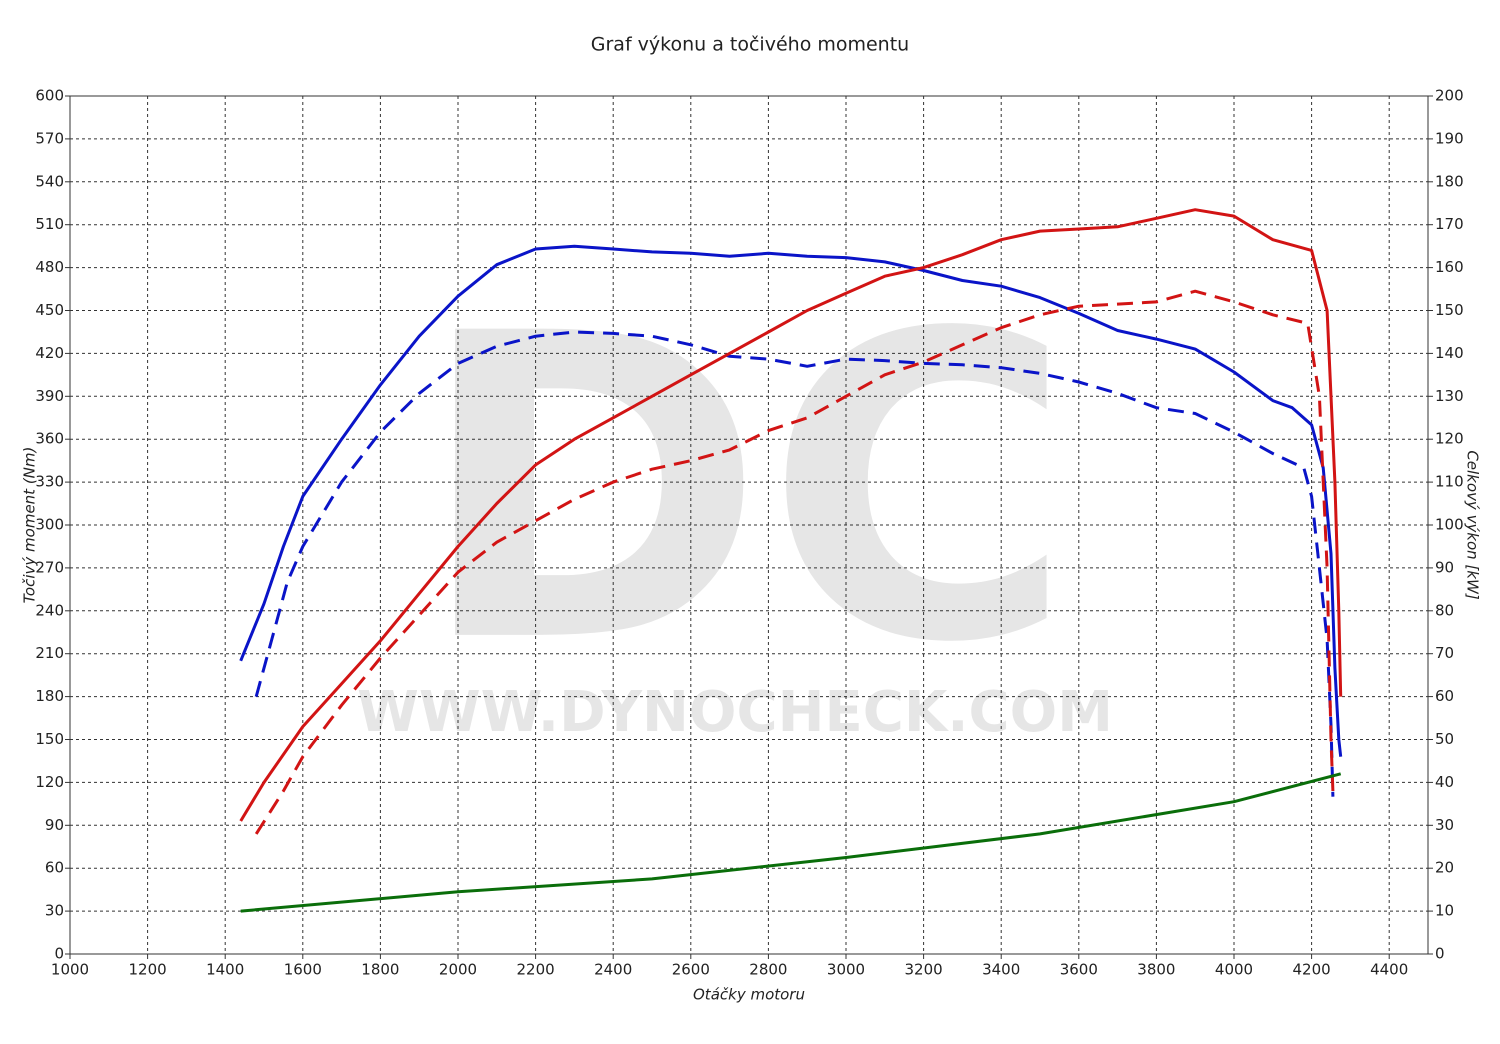 This screenshot has height=1044, width=1500. What do you see at coordinates (49, 482) in the screenshot?
I see `y-tick-label: 330` at bounding box center [49, 482].